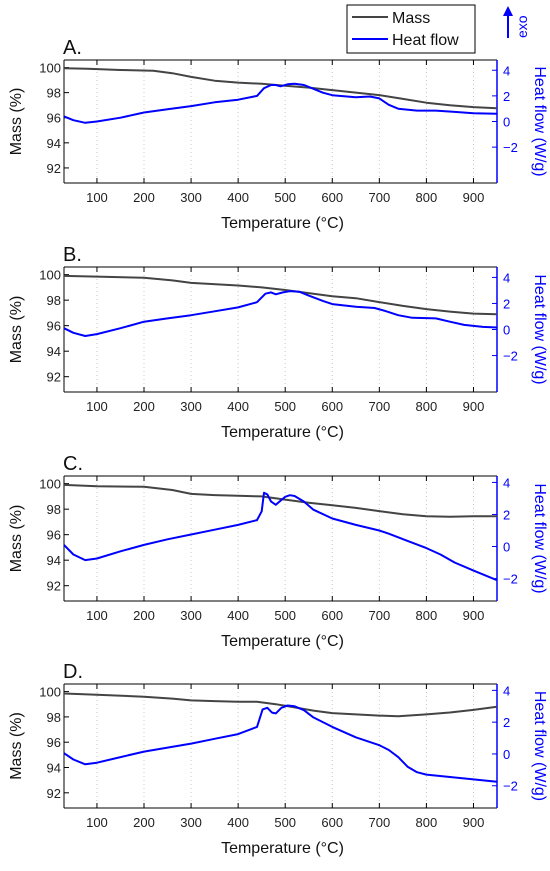 The width and height of the screenshot is (550, 871). I want to click on exo-arrow-icon, so click(508, 11).